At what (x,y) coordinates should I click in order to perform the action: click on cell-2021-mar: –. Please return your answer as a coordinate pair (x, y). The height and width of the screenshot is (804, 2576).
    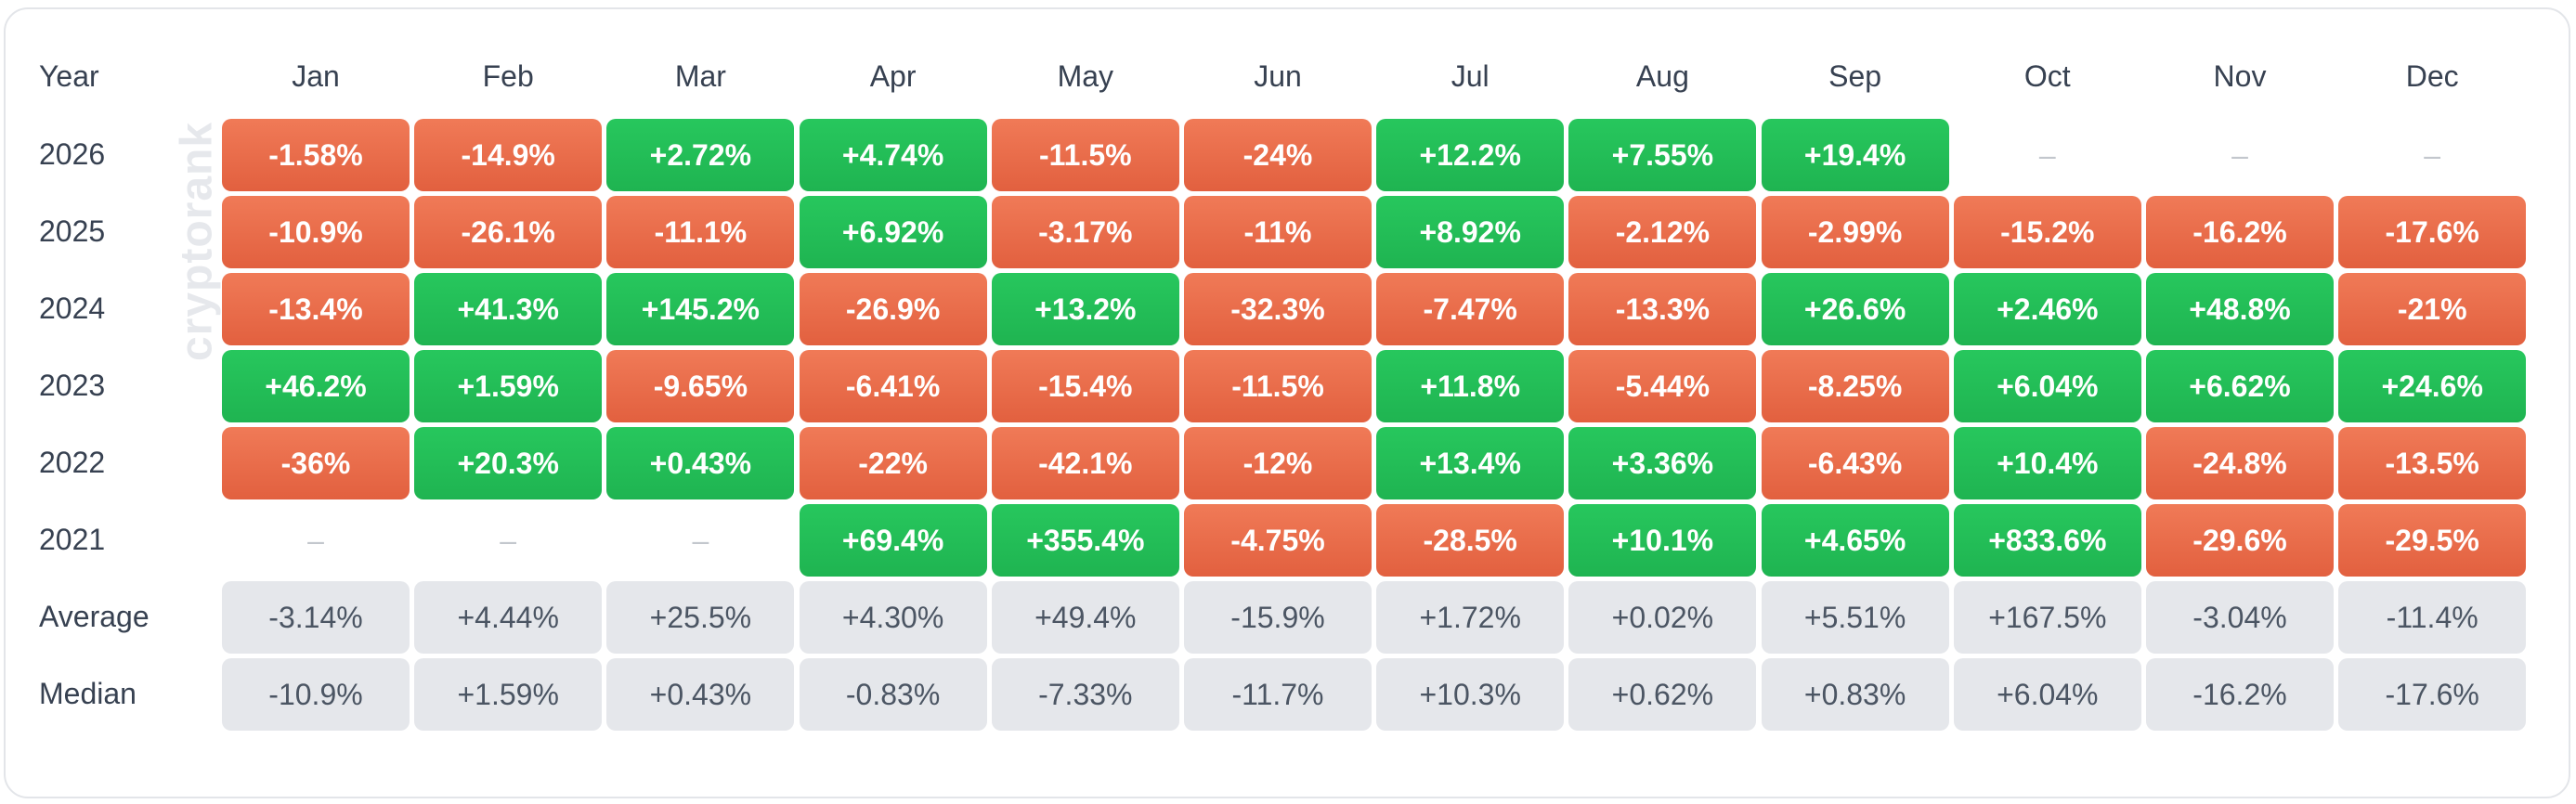
    Looking at the image, I should click on (701, 540).